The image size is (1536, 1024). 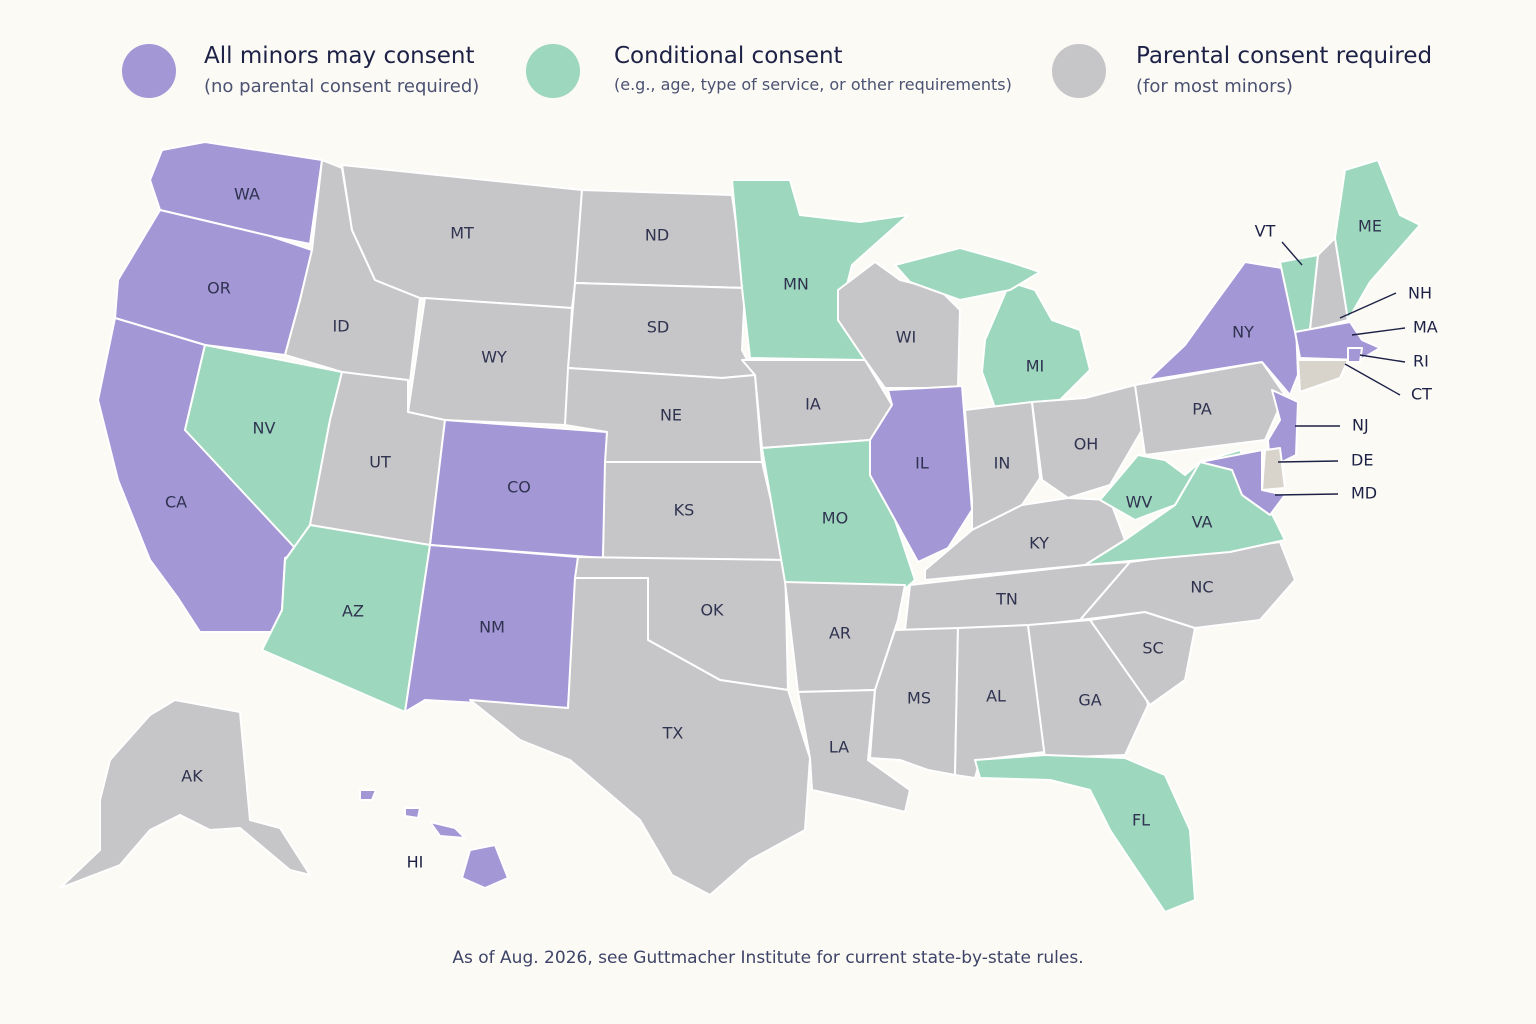 I want to click on legend-subtitle-all-minors: (no parental consent required), so click(x=342, y=86).